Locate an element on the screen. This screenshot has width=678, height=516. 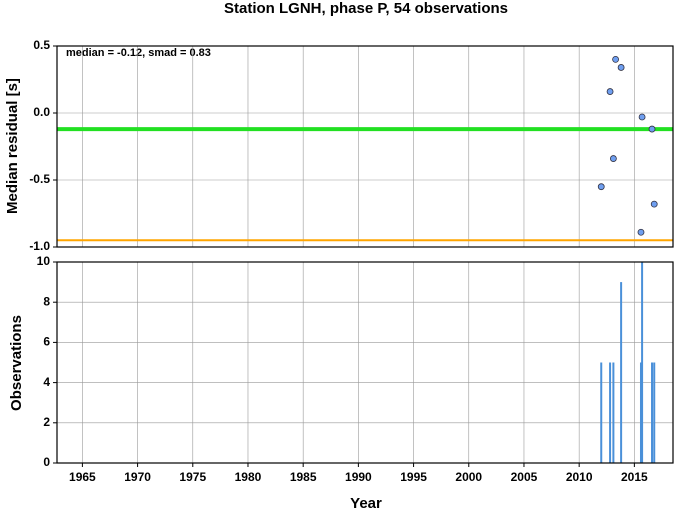
y-axis-label: Median residual [s] is located at coordinates (12, 146).